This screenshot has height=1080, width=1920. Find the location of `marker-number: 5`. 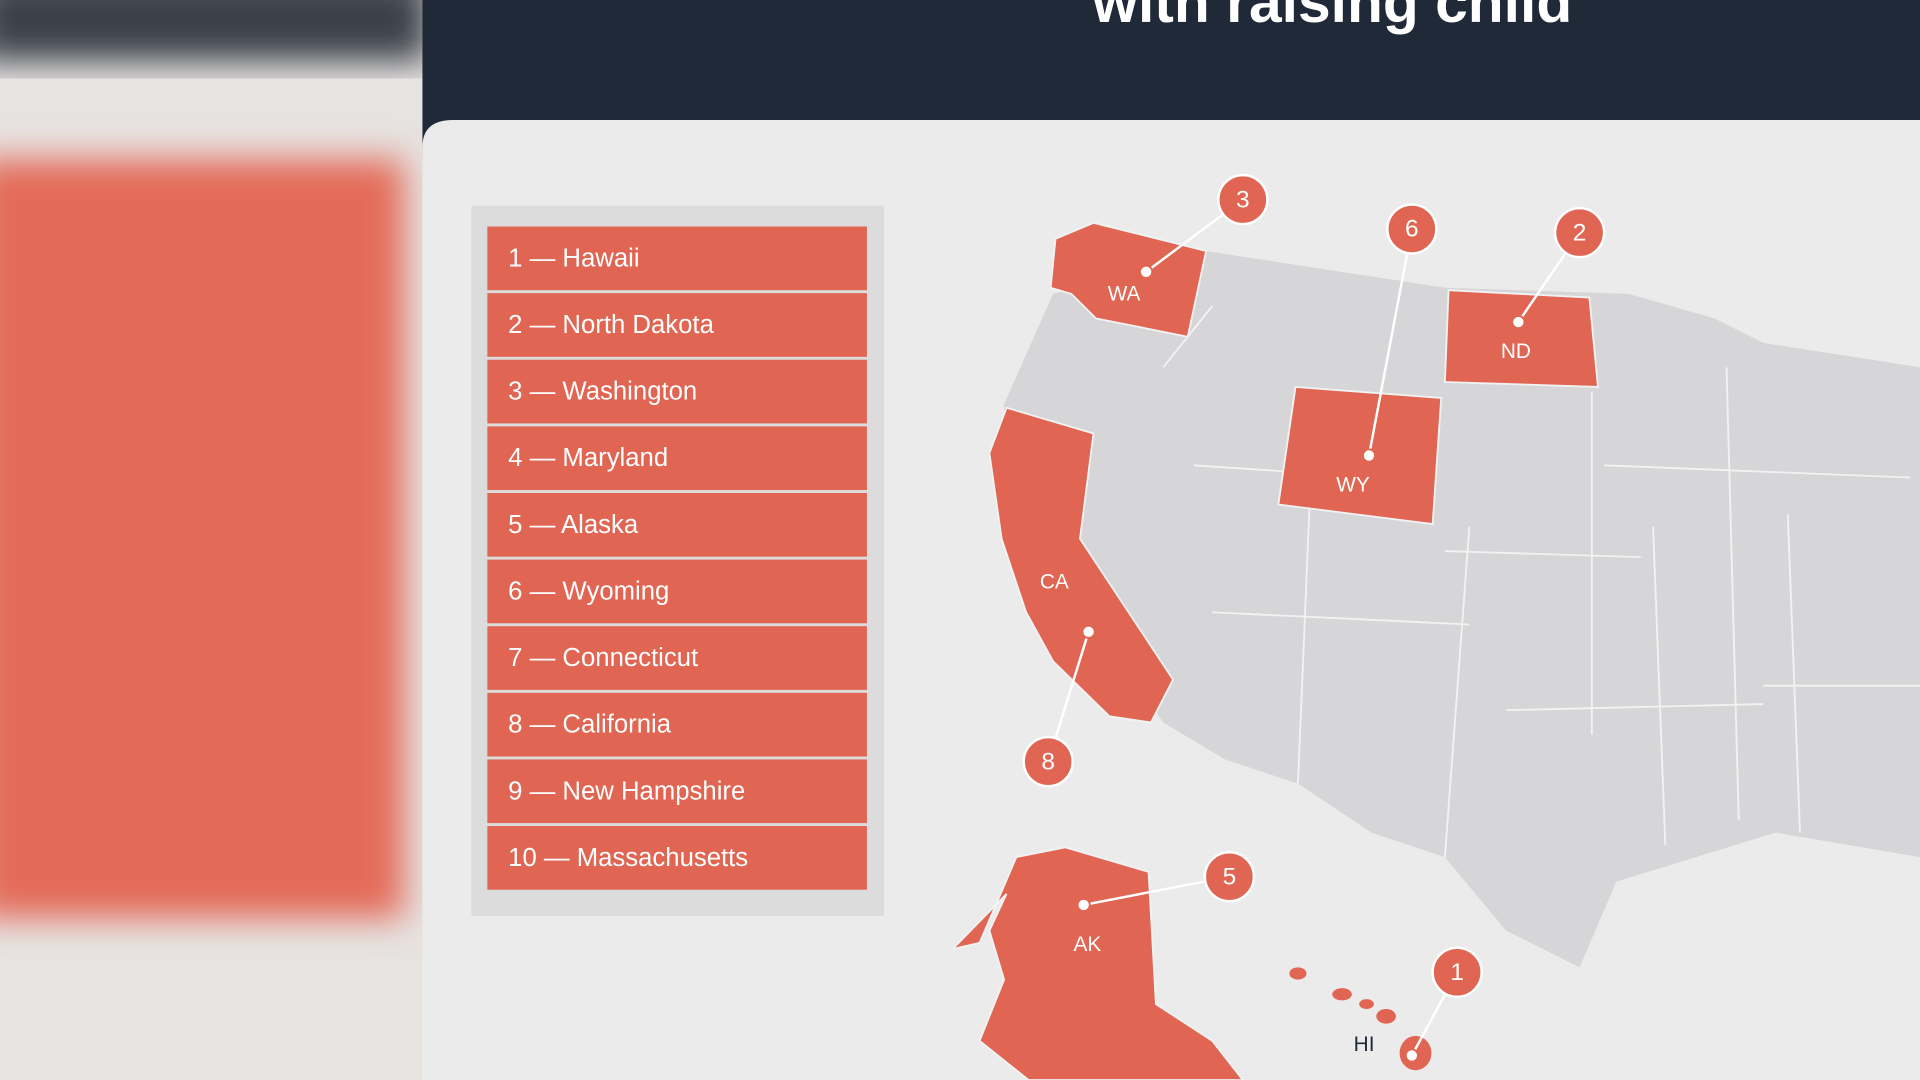

marker-number: 5 is located at coordinates (1230, 876).